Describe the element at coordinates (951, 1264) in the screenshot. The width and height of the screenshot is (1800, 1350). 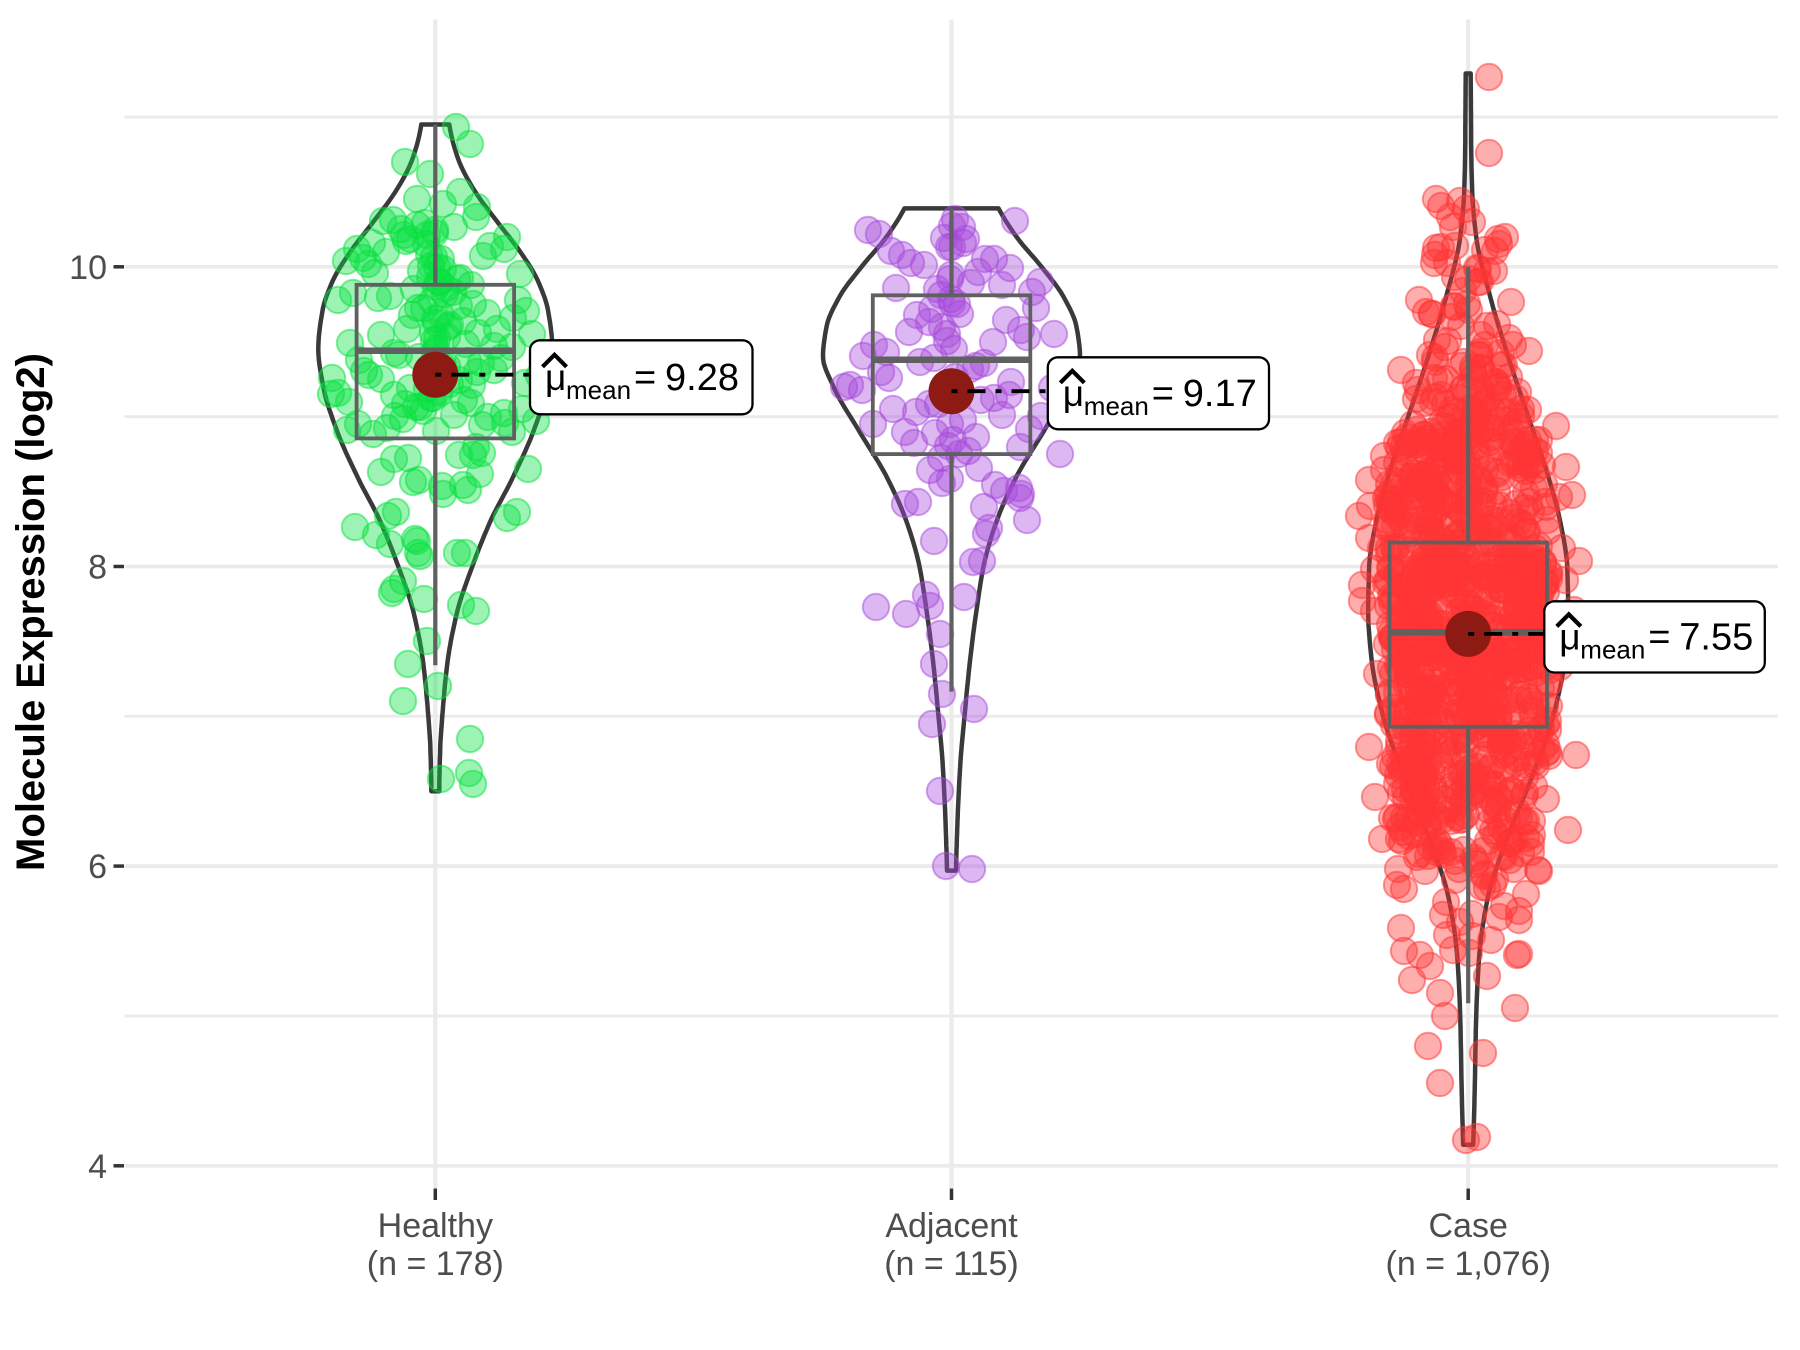
I see `svg-text: (n = 115)` at that location.